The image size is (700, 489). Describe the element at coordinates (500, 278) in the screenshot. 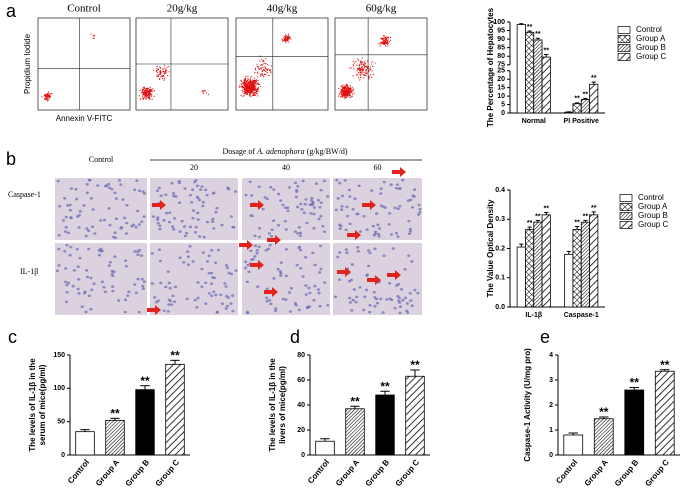

I see `y-tick-label: 0.1` at that location.